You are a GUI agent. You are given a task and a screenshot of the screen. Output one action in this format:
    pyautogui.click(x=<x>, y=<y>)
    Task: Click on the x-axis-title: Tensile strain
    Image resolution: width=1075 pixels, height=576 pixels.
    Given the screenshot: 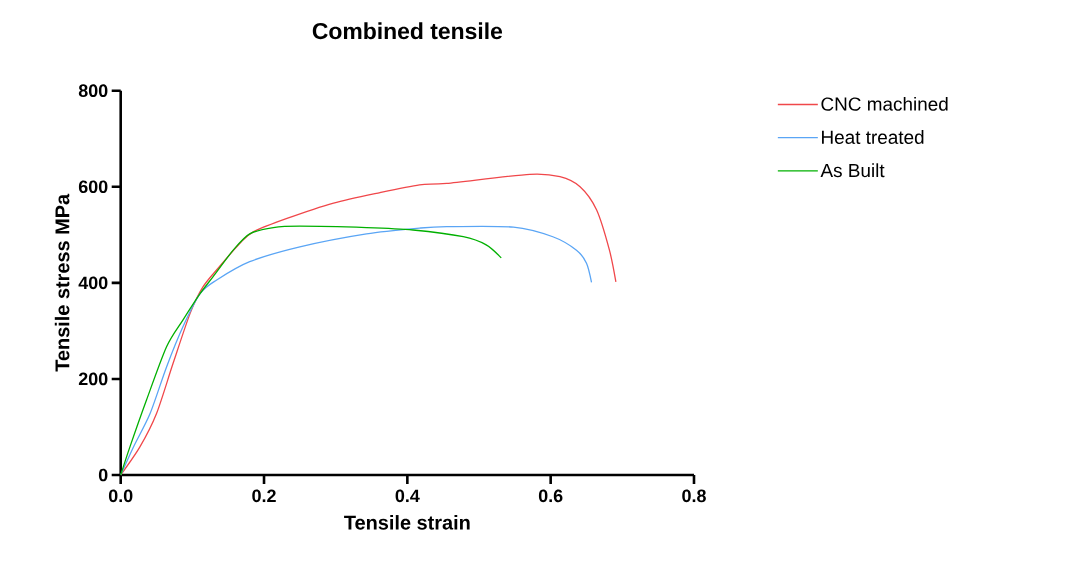 What is the action you would take?
    pyautogui.click(x=407, y=522)
    